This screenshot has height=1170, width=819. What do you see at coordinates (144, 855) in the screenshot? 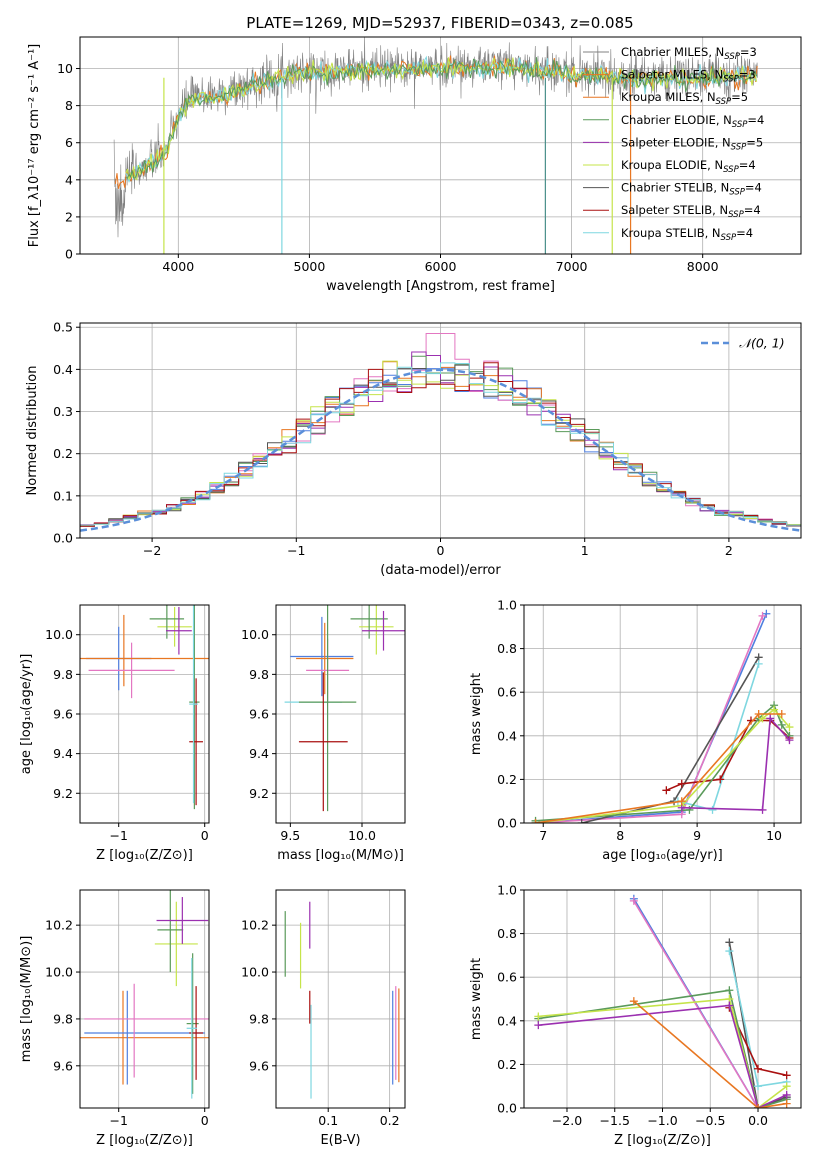
I see `x-axis-label: Z [log₁₀(Z/Z⊙)]` at bounding box center [144, 855].